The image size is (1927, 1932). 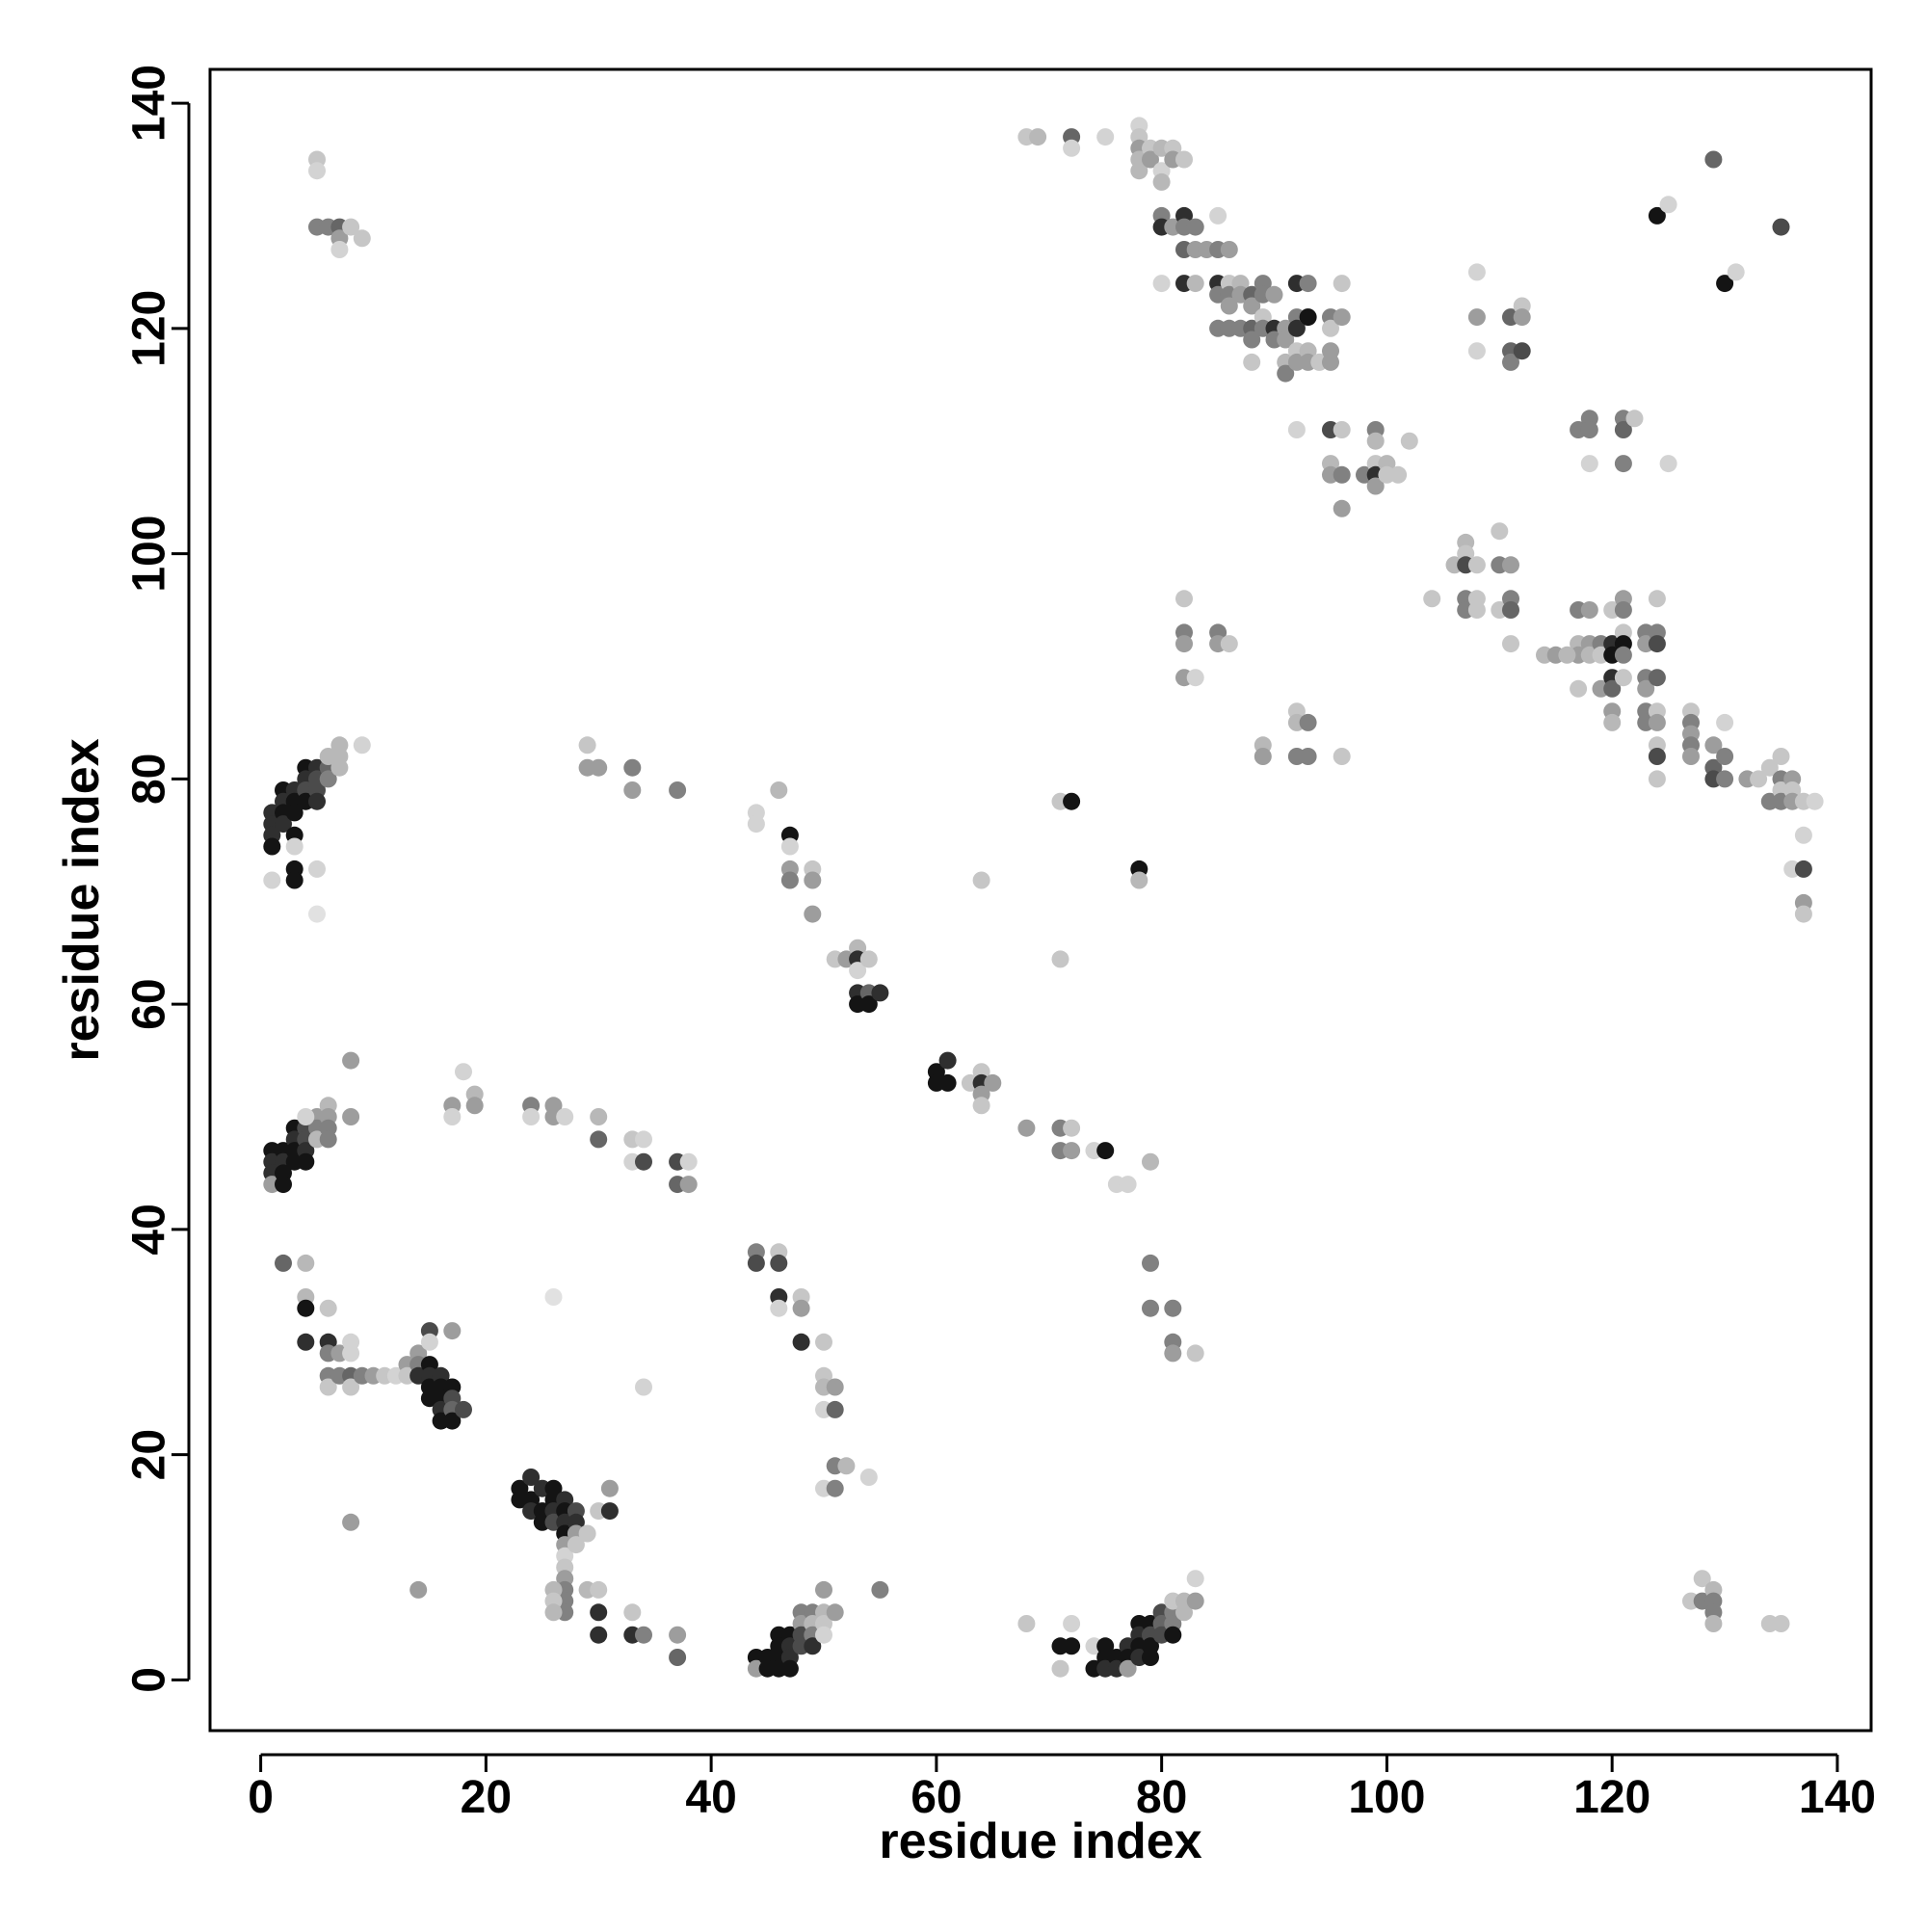 What do you see at coordinates (149, 328) in the screenshot?
I see `y-tick-label: 120` at bounding box center [149, 328].